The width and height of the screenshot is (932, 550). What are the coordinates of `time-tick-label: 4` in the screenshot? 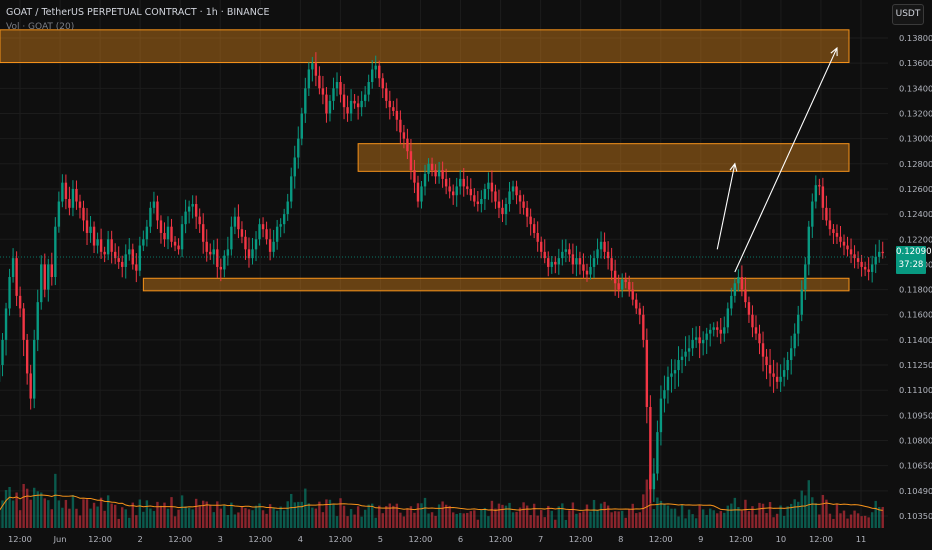 It's located at (300, 539).